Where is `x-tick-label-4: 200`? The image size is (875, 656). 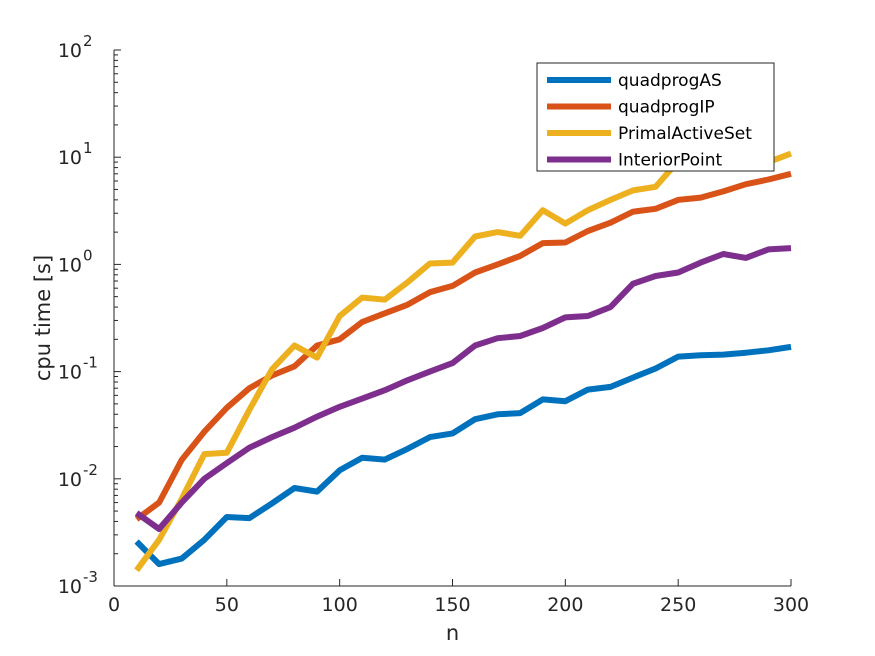
x-tick-label-4: 200 is located at coordinates (565, 605).